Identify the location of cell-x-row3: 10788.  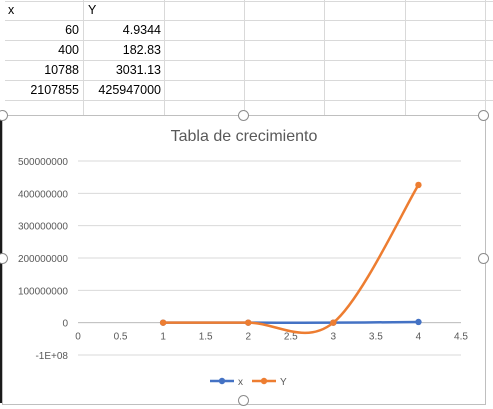
(61, 70).